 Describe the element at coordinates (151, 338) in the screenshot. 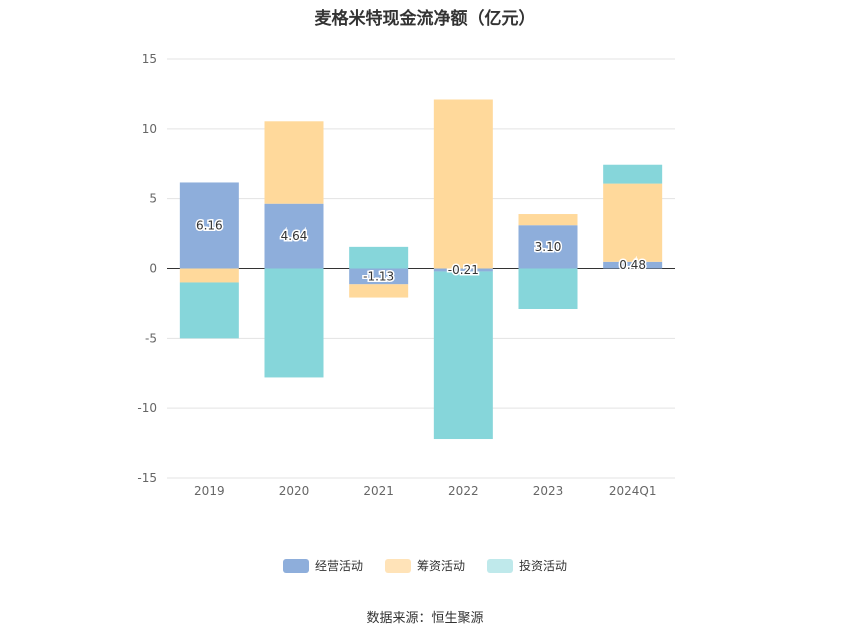

I see `y-tick-label: -5` at that location.